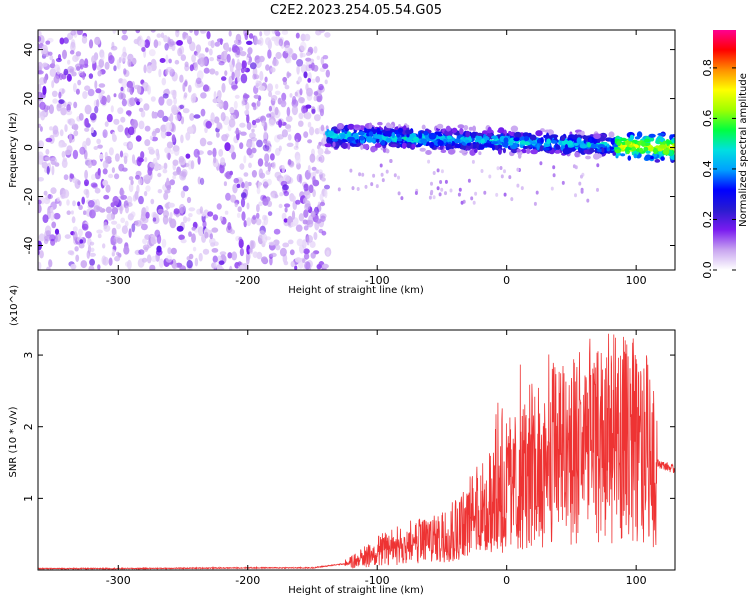 The height and width of the screenshot is (600, 750). What do you see at coordinates (743, 150) in the screenshot?
I see `colorbar-label: Normalized spectral amplitude` at bounding box center [743, 150].